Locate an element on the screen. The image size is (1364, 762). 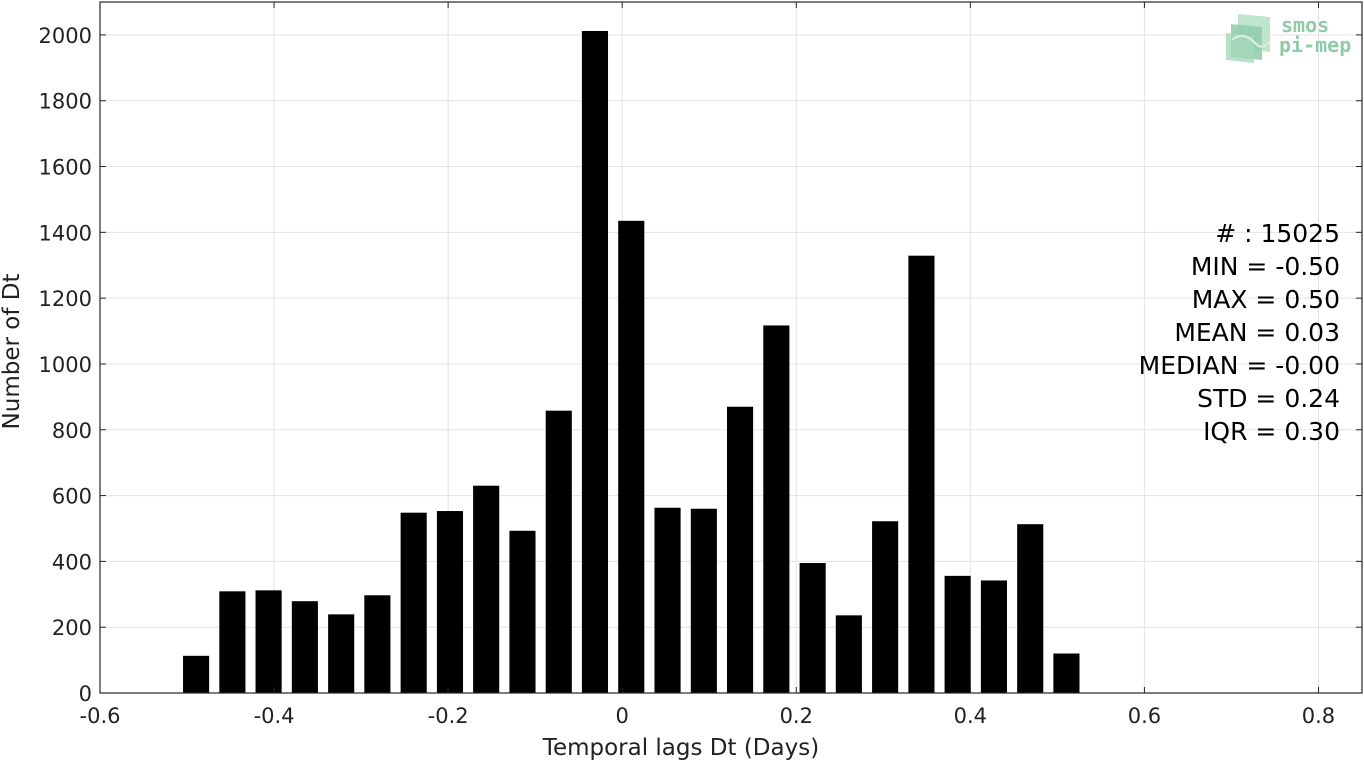
x-tick-label: -0.6 is located at coordinates (100, 716).